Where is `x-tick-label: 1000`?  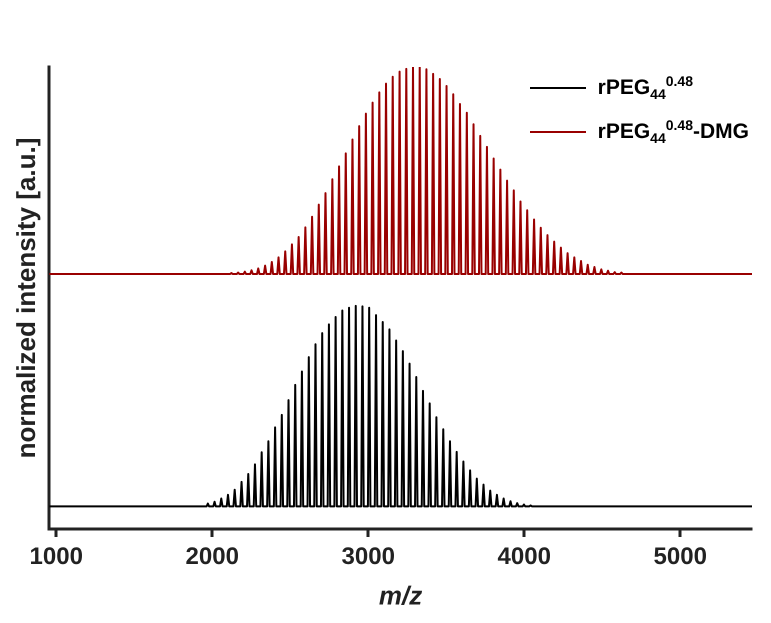 x-tick-label: 1000 is located at coordinates (56, 556).